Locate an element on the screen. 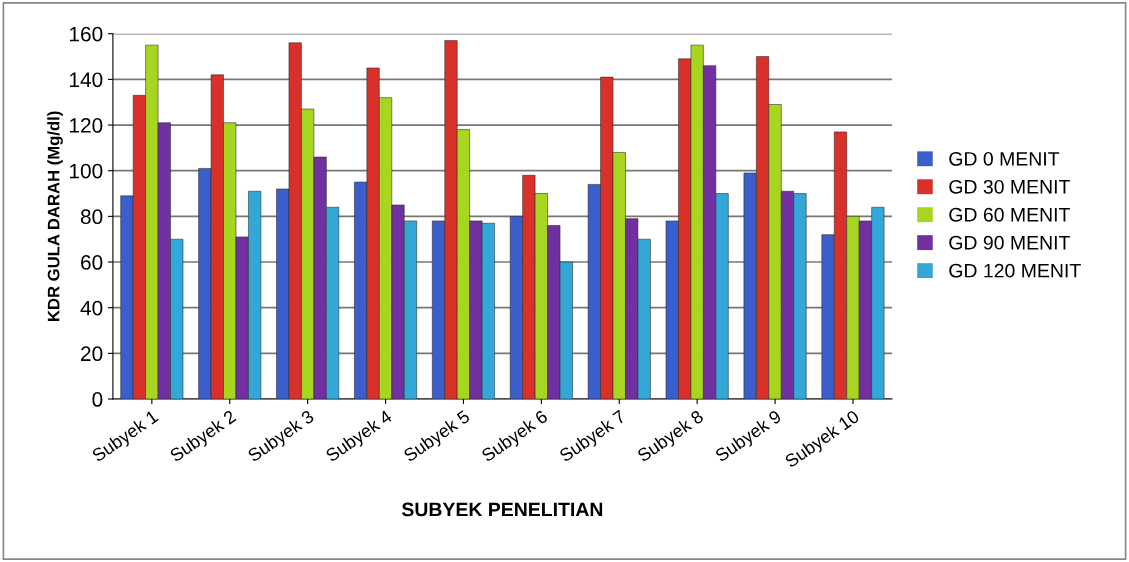 The height and width of the screenshot is (562, 1129). legend-label: GD 90 MENIT is located at coordinates (1009, 242).